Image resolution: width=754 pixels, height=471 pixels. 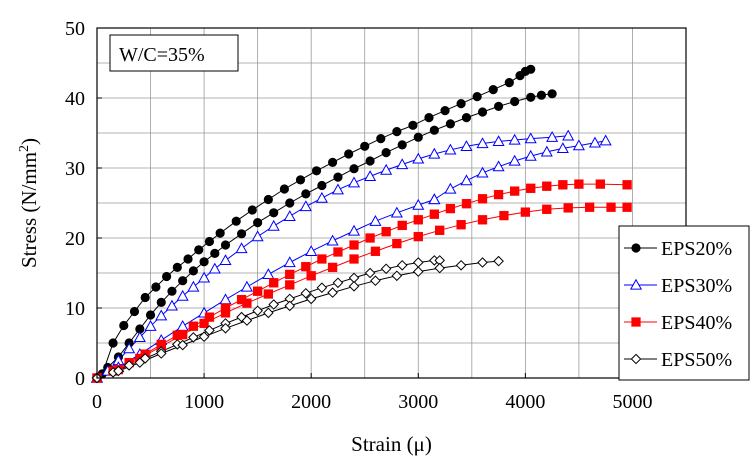 I want to click on x-axis-title: Strain (μ), so click(x=391, y=444).